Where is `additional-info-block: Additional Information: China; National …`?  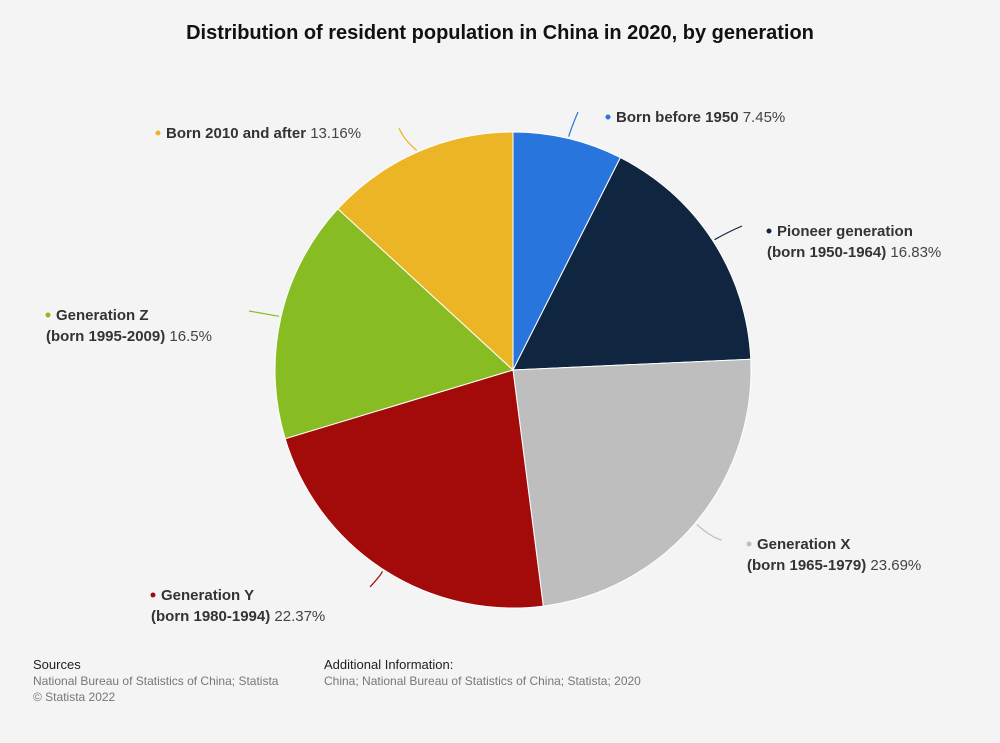
additional-info-block: Additional Information: China; National … is located at coordinates (482, 673).